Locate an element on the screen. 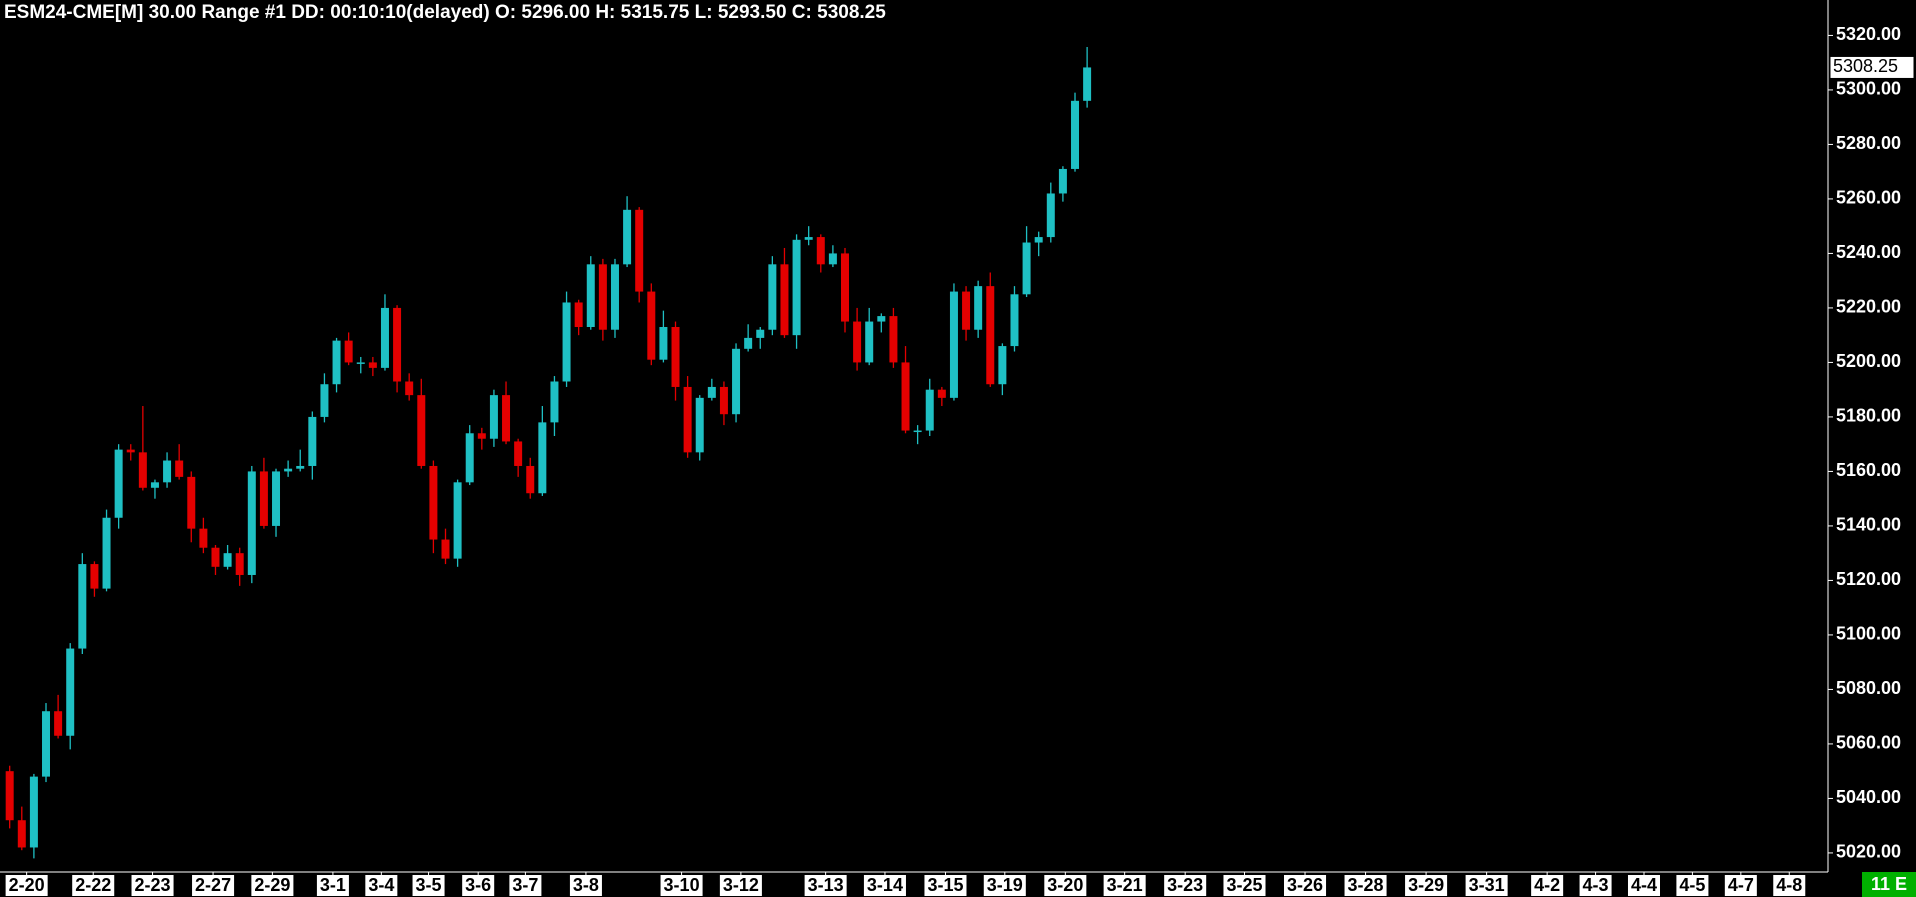  x-tick-label: 3-21 is located at coordinates (1125, 885).